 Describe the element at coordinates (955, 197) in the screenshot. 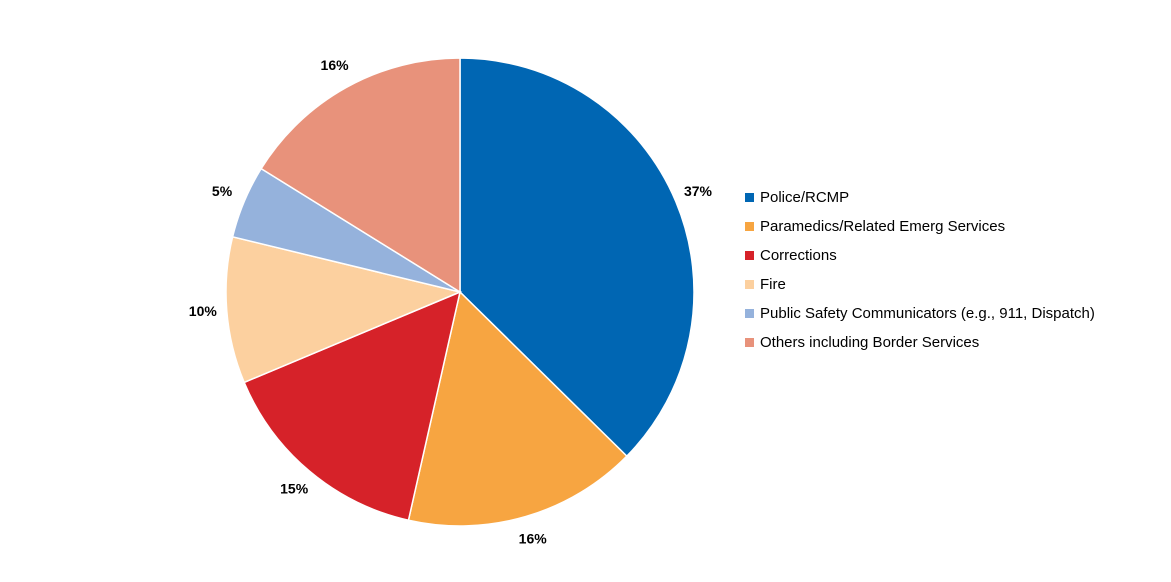

I see `legend-item-0: Police/RCMP` at that location.